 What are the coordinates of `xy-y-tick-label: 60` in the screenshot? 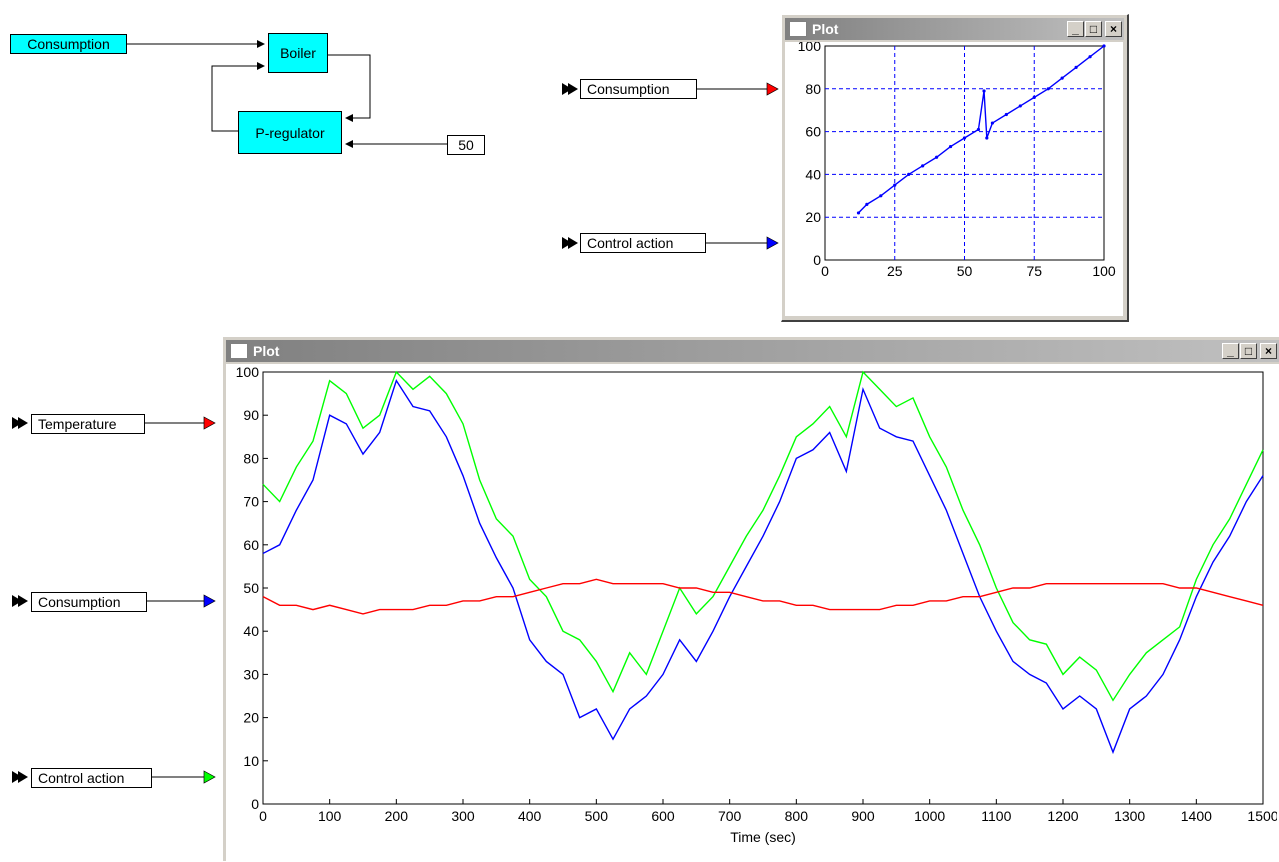 It's located at (813, 132).